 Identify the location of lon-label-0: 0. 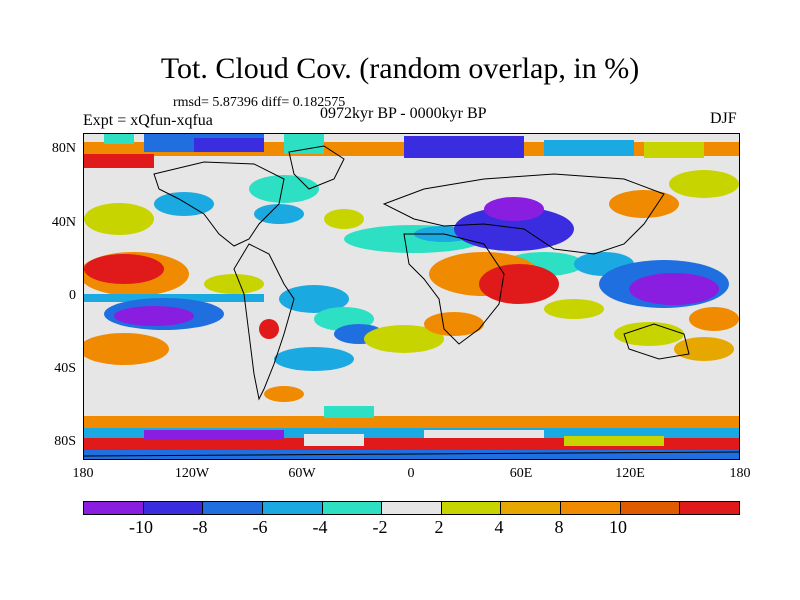
(411, 473).